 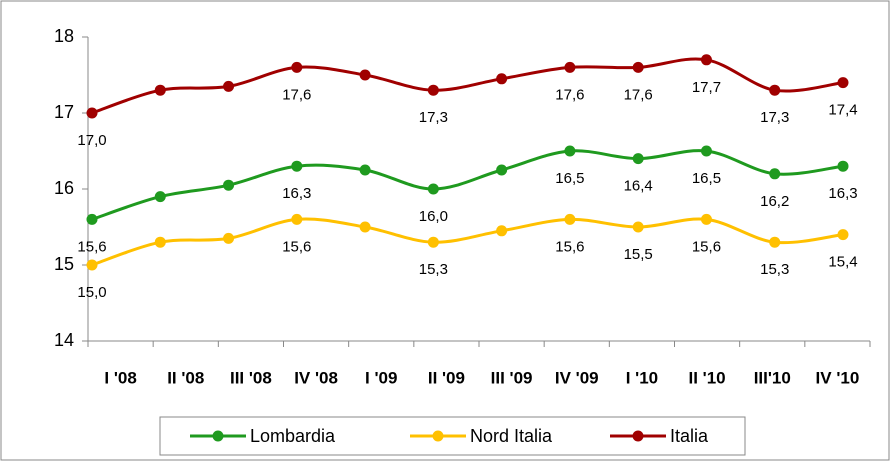 What do you see at coordinates (381, 377) in the screenshot?
I see `x-tick-label: I '09` at bounding box center [381, 377].